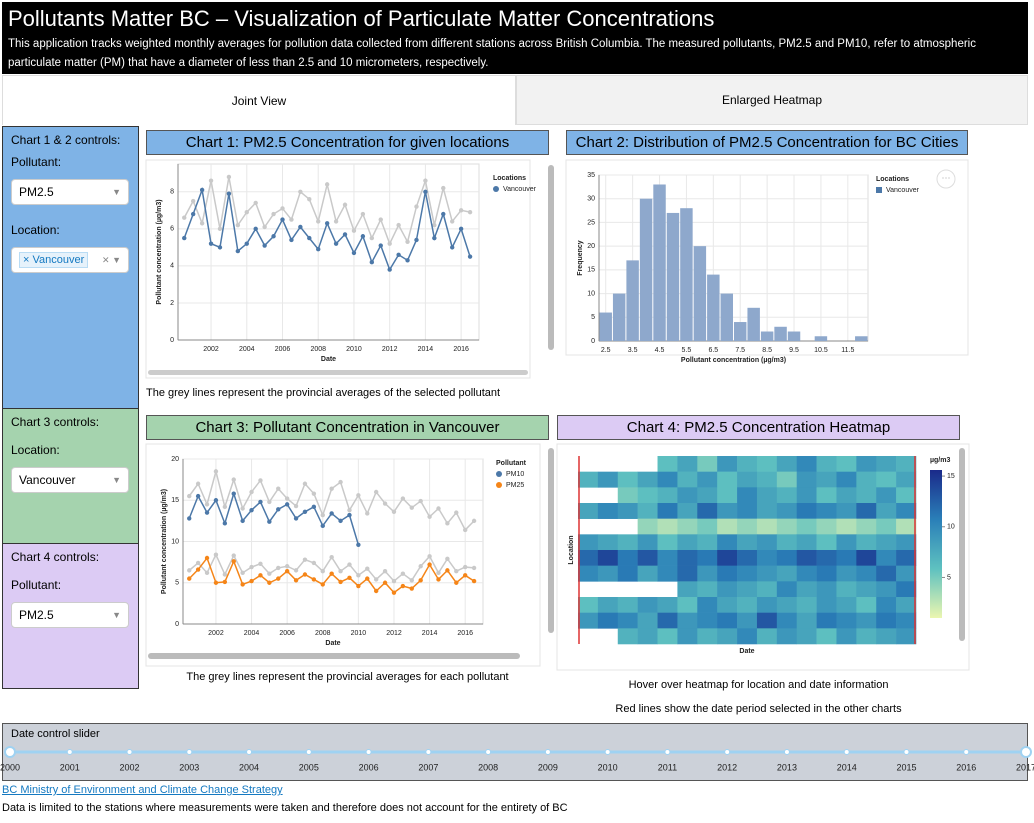 This screenshot has width=1034, height=823. Describe the element at coordinates (847, 350) in the screenshot. I see `x-tick-label: 11.5` at that location.